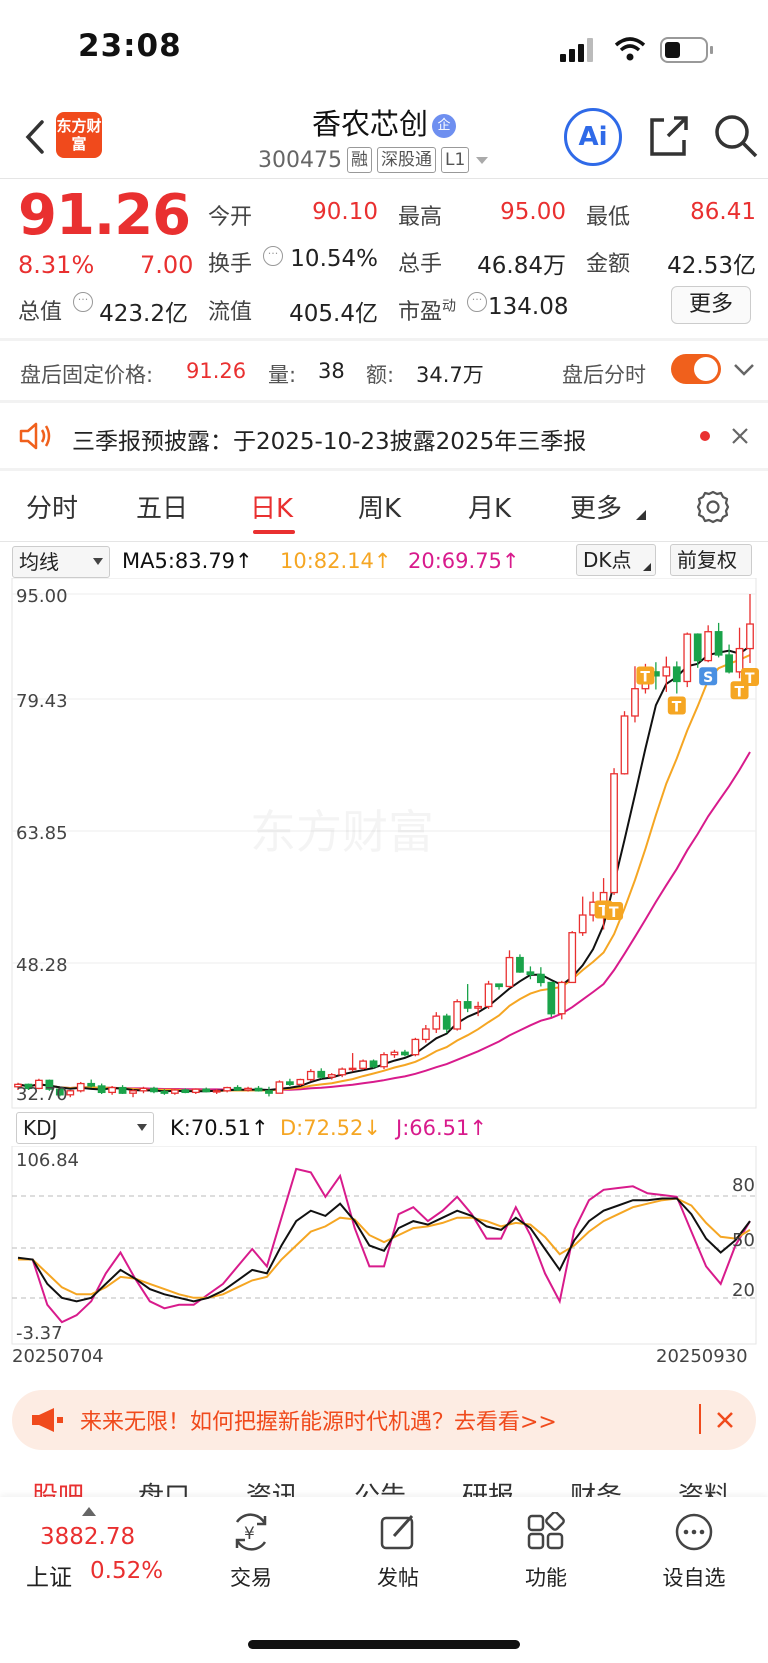 This screenshot has width=768, height=1663. I want to click on gear-icon, so click(713, 507).